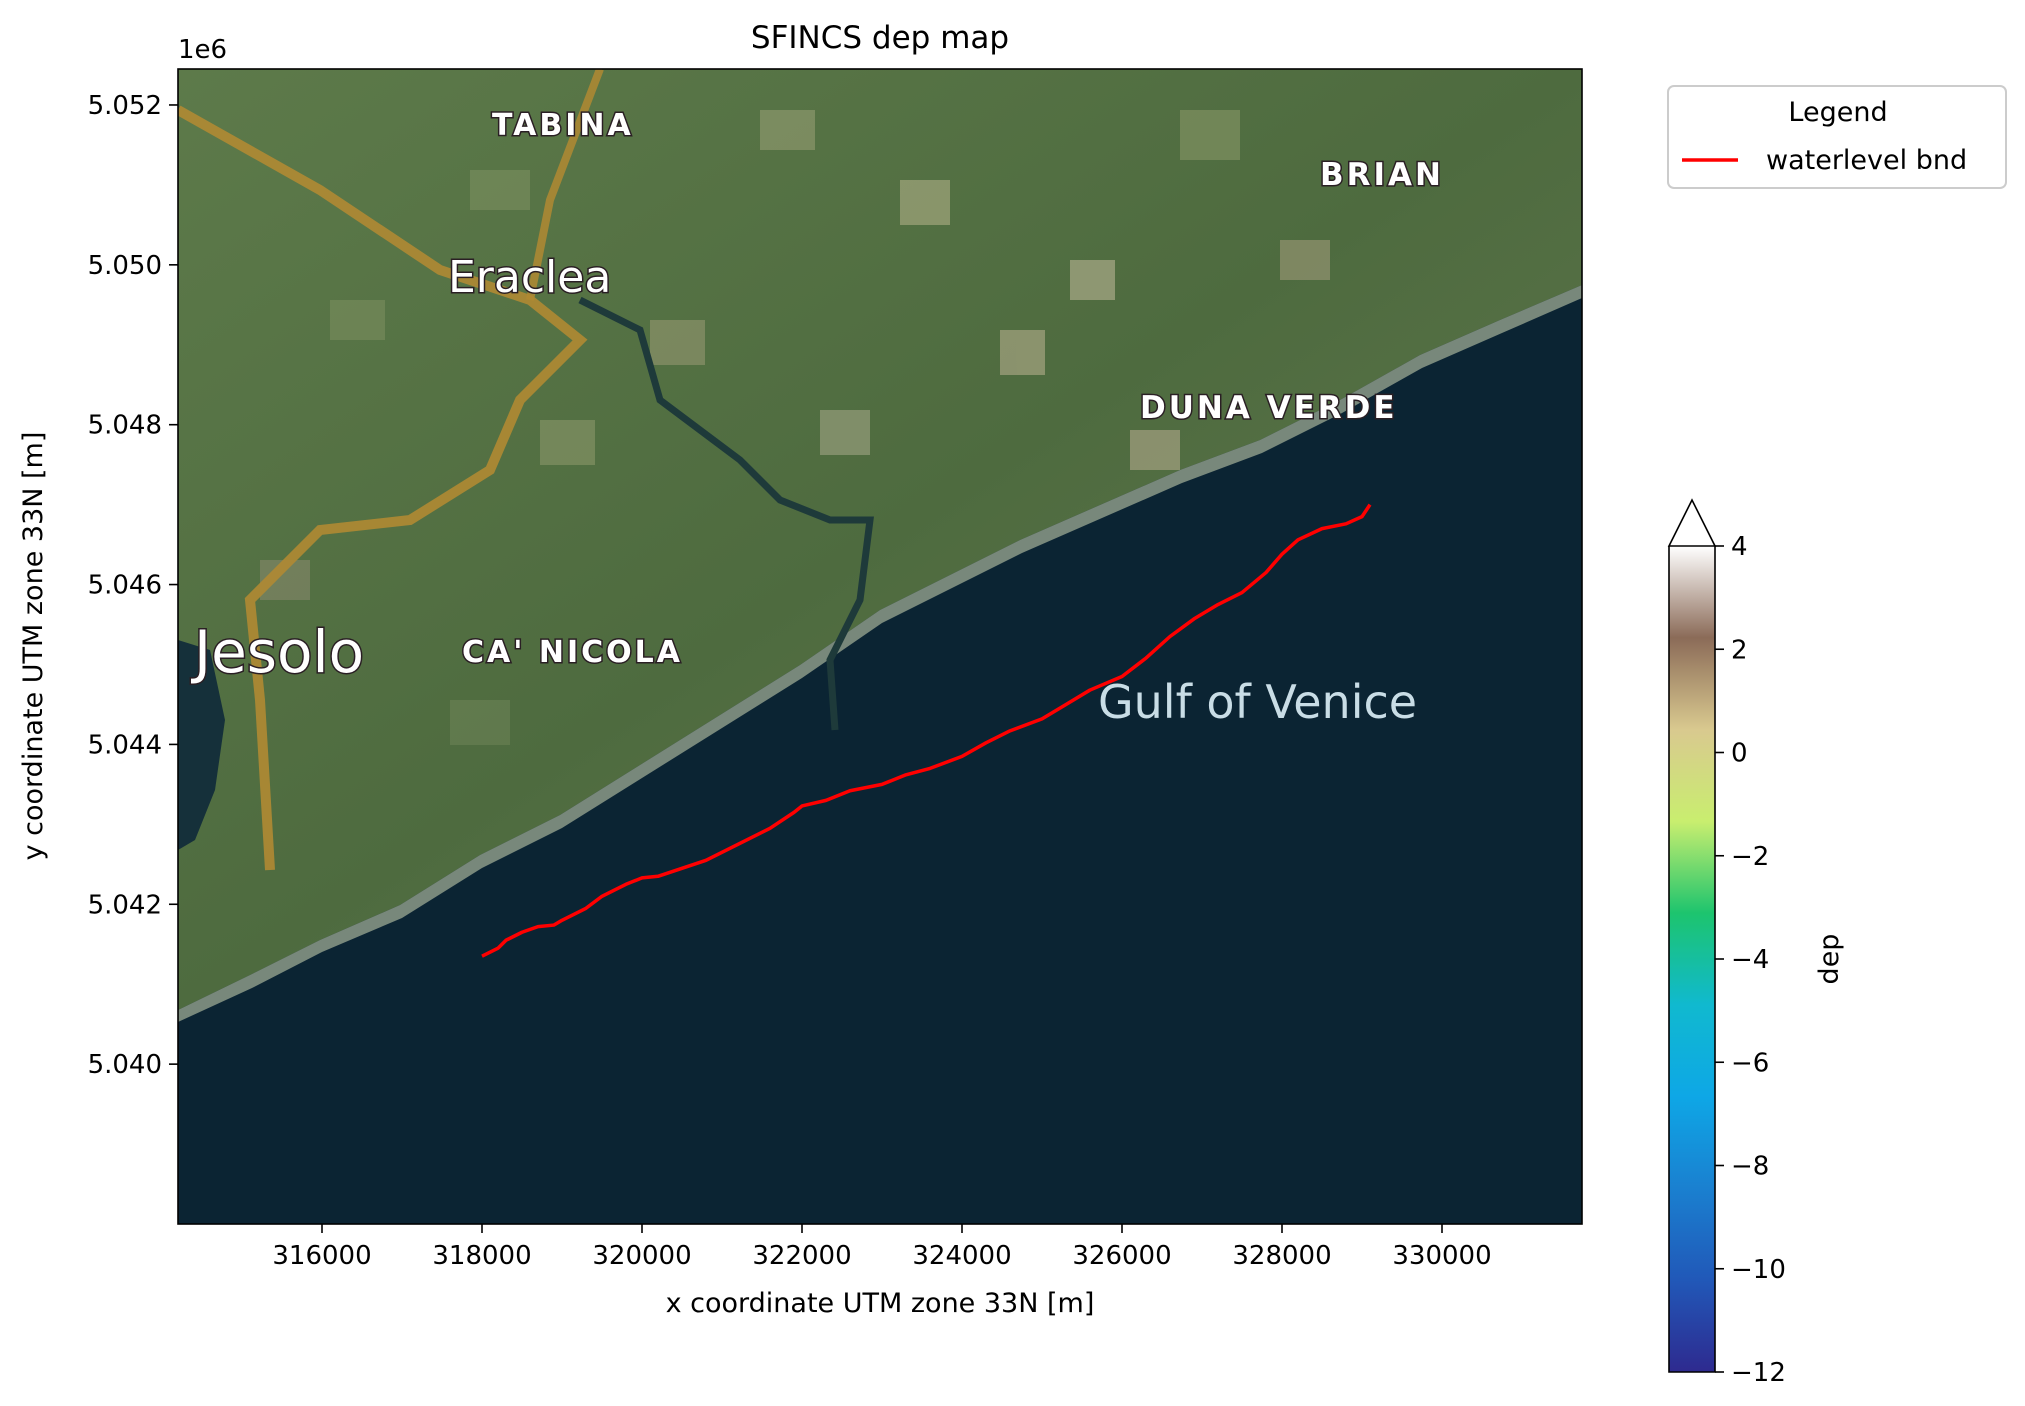 The image size is (2025, 1406). I want to click on y-tick-label: 5.042, so click(125, 905).